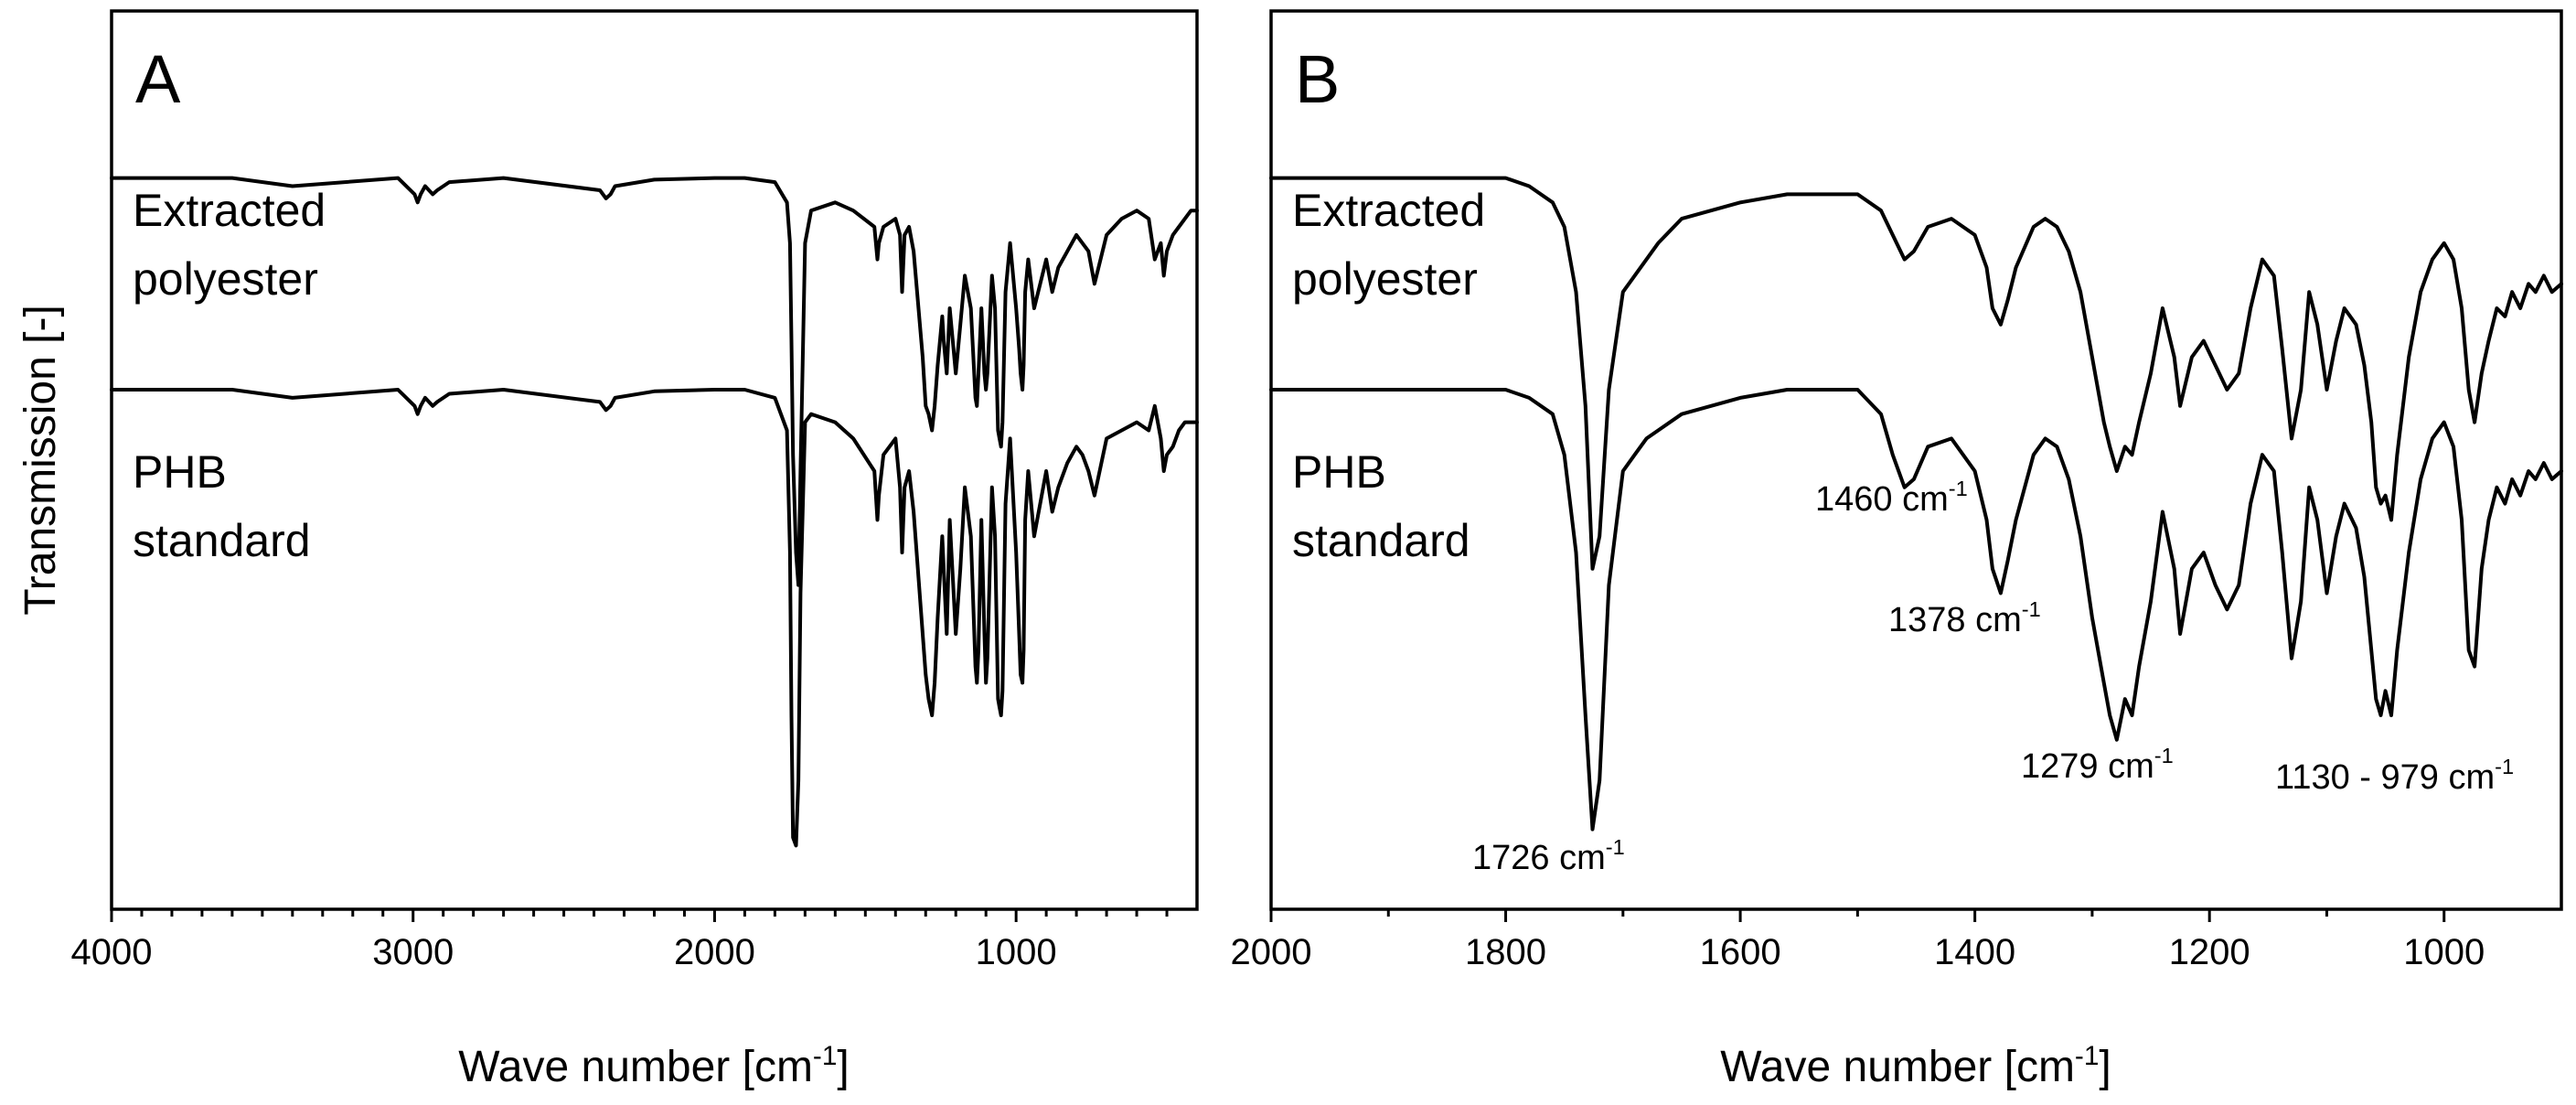  What do you see at coordinates (653, 1066) in the screenshot?
I see `panel-a-x-axis-label: Wave number [cm-1]` at bounding box center [653, 1066].